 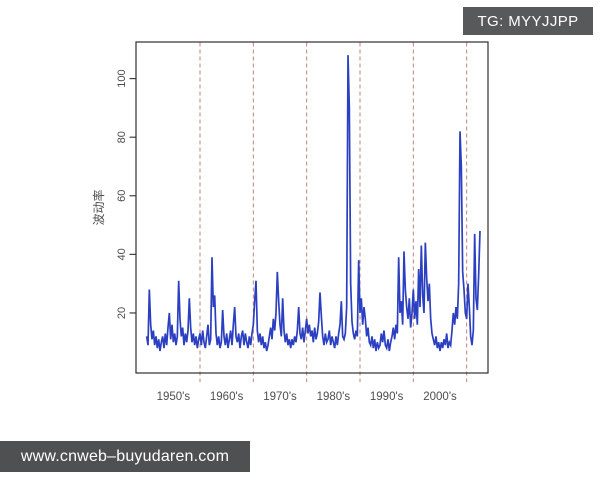 I want to click on y-tick-label: 60, so click(x=122, y=196).